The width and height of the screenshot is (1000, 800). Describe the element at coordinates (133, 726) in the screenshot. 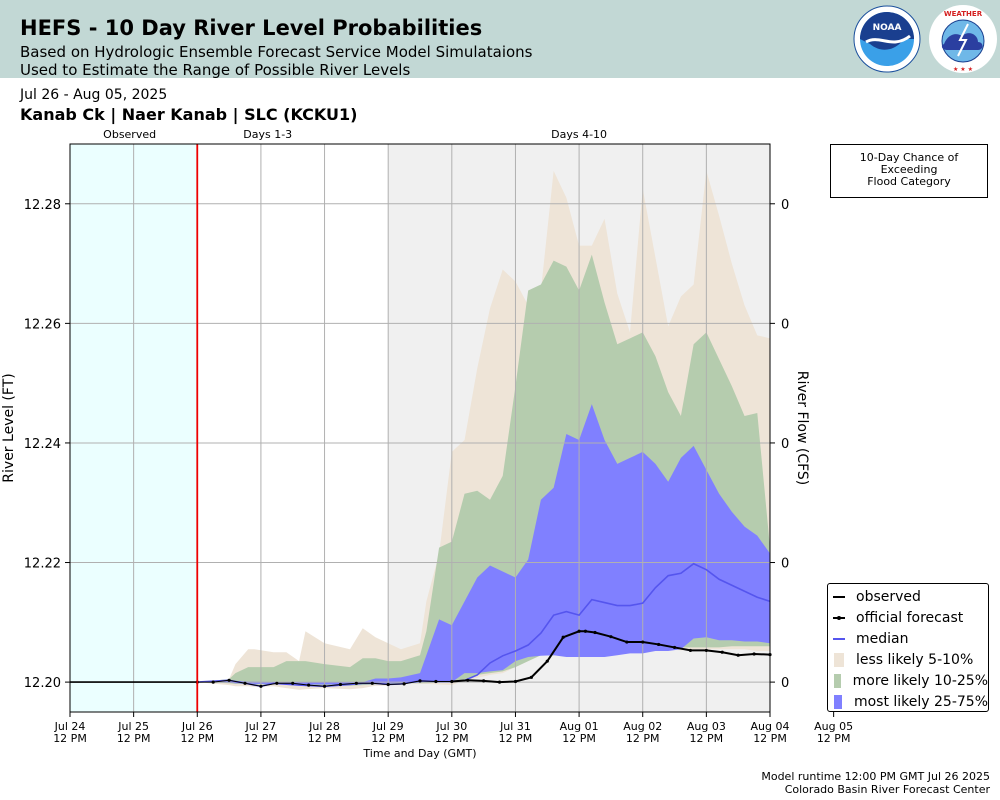

I see `x-tick-label: Jul 25` at that location.